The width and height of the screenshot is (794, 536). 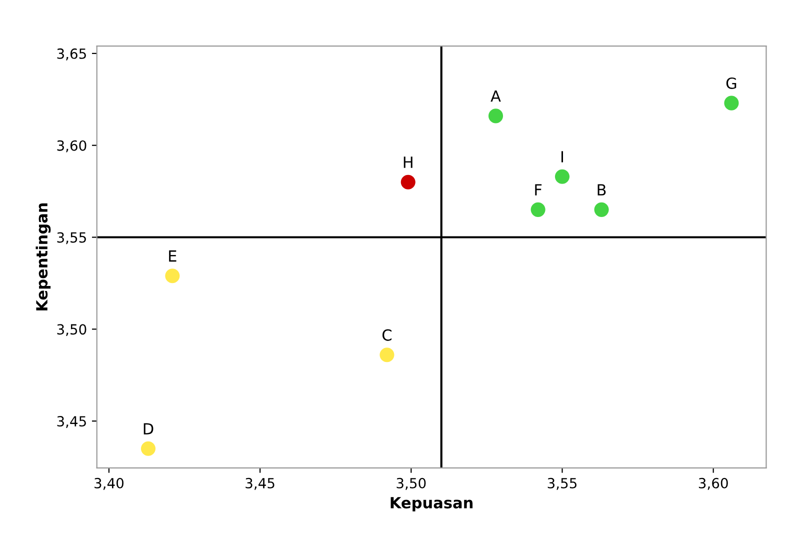 I want to click on annotation: B, so click(x=602, y=190).